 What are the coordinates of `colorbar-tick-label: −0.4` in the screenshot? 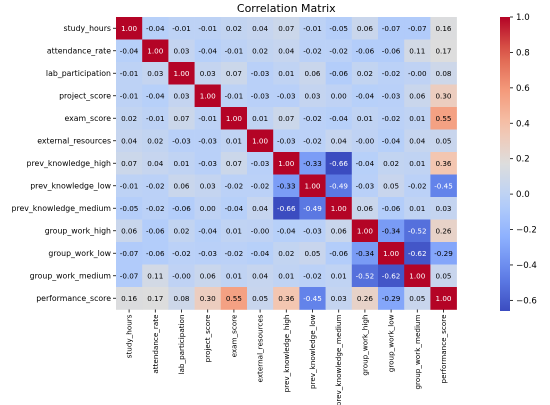 It's located at (526, 266).